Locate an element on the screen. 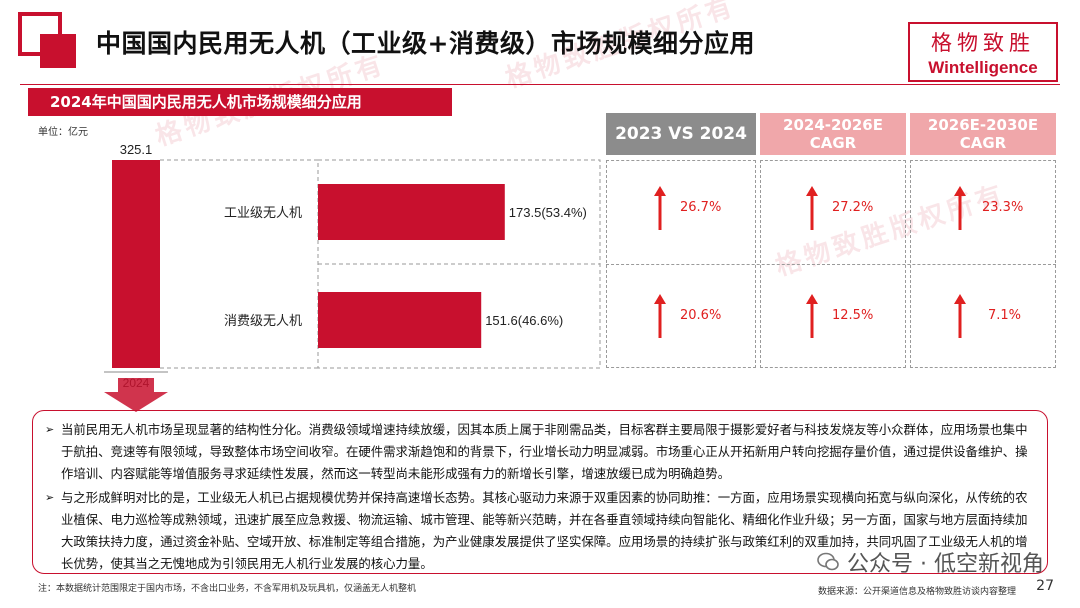 This screenshot has width=1080, height=608. table-header-cagr-2026-2030: 2026E-2030E CAGR is located at coordinates (983, 134).